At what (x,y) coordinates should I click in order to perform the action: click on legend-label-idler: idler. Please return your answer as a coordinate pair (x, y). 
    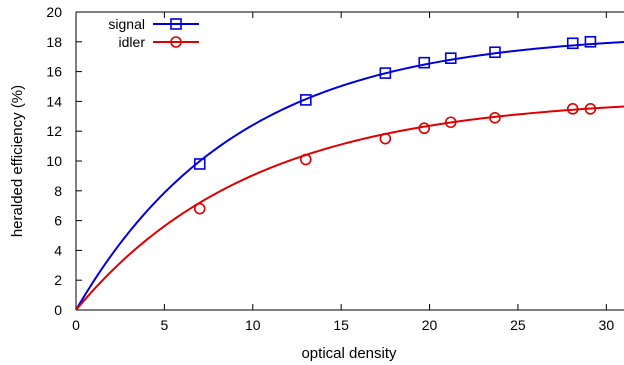
    Looking at the image, I should click on (132, 42).